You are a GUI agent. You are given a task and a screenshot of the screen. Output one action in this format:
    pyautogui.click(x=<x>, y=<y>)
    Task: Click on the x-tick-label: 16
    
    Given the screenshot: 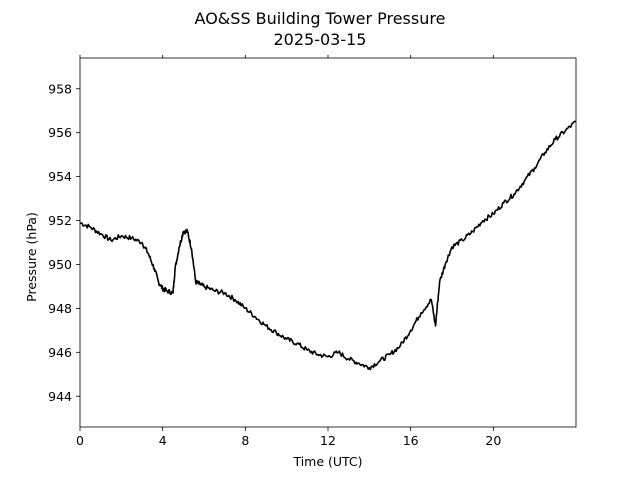 What is the action you would take?
    pyautogui.click(x=411, y=440)
    